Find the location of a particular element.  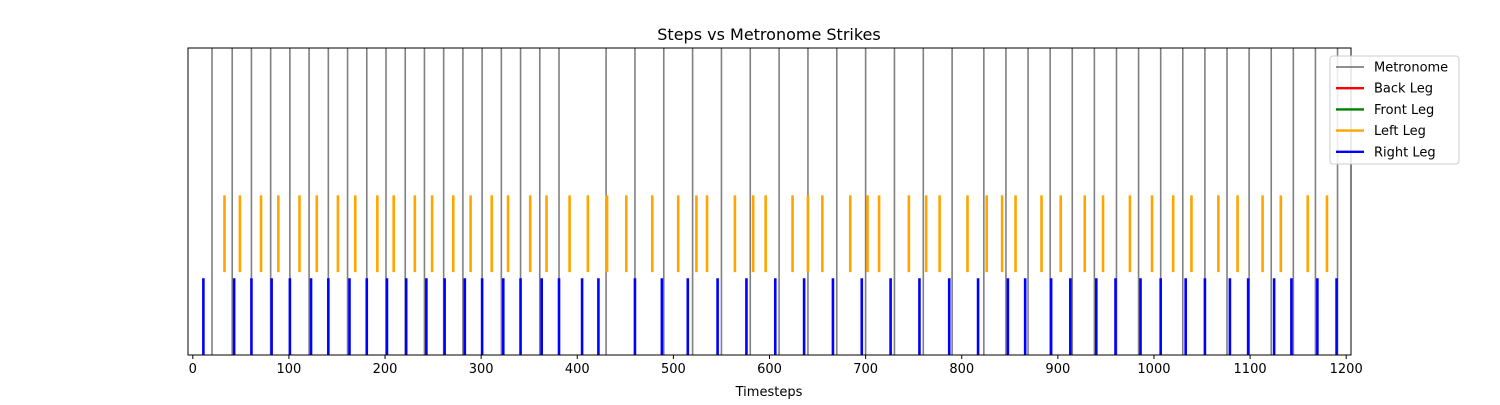

x-tick-label-700: 700 is located at coordinates (865, 369).